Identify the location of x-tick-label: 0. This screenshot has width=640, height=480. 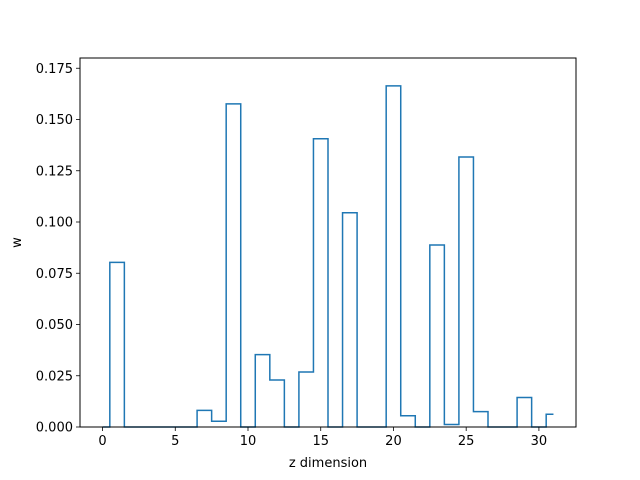
(102, 441).